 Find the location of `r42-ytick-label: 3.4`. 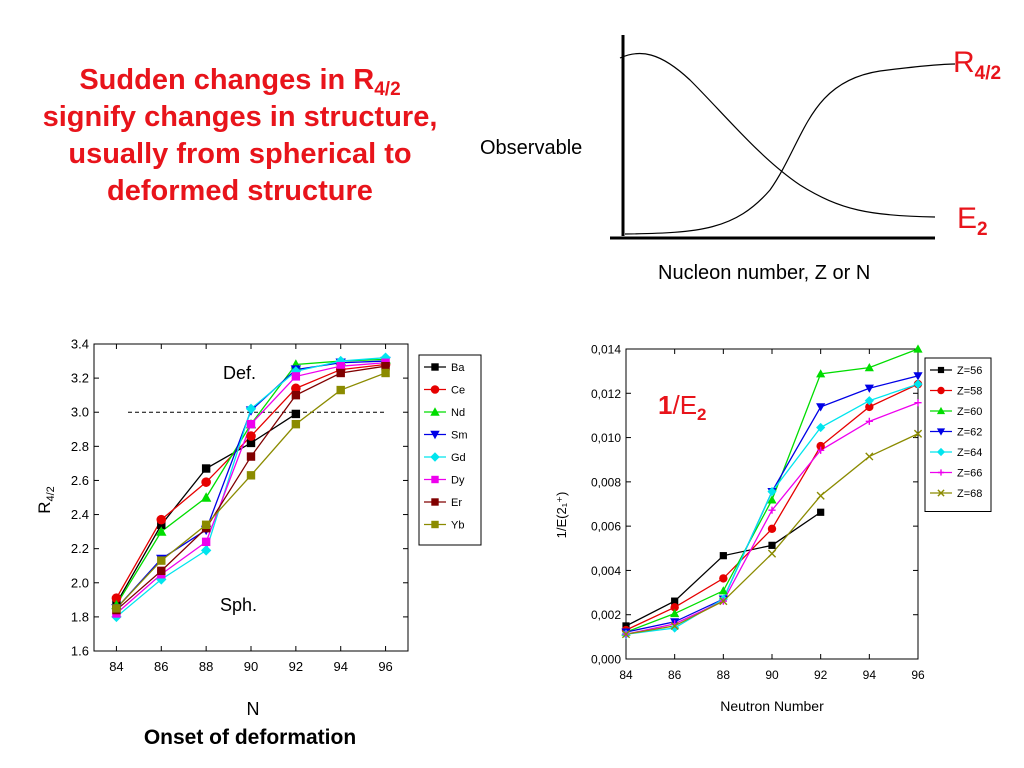

r42-ytick-label: 3.4 is located at coordinates (80, 344).